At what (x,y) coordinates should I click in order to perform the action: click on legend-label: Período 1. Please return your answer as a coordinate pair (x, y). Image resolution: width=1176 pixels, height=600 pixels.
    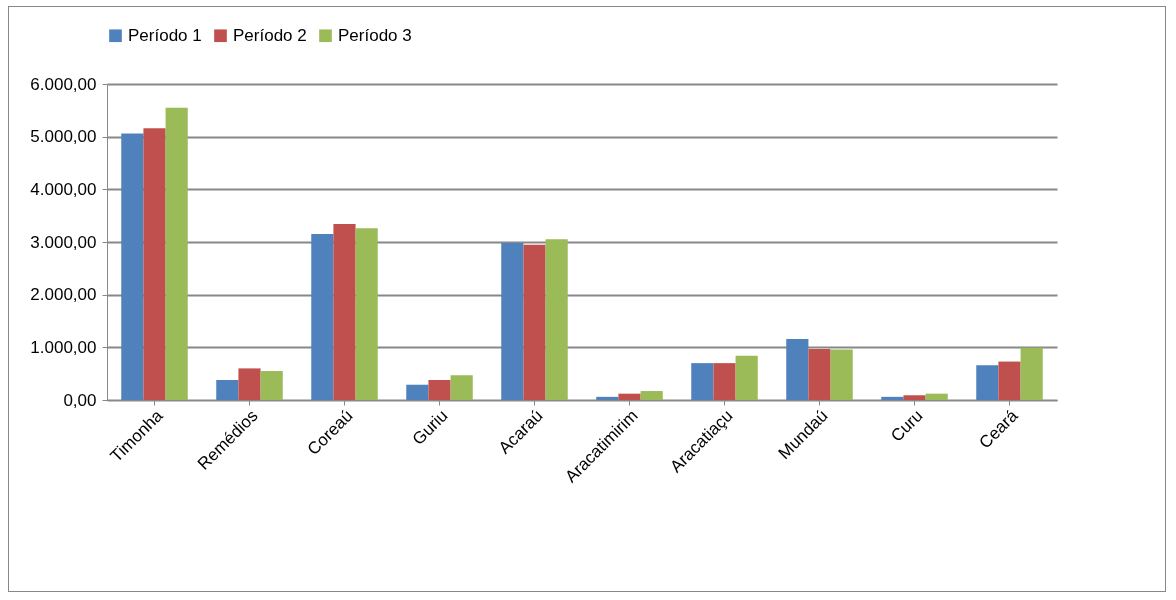
    Looking at the image, I should click on (165, 35).